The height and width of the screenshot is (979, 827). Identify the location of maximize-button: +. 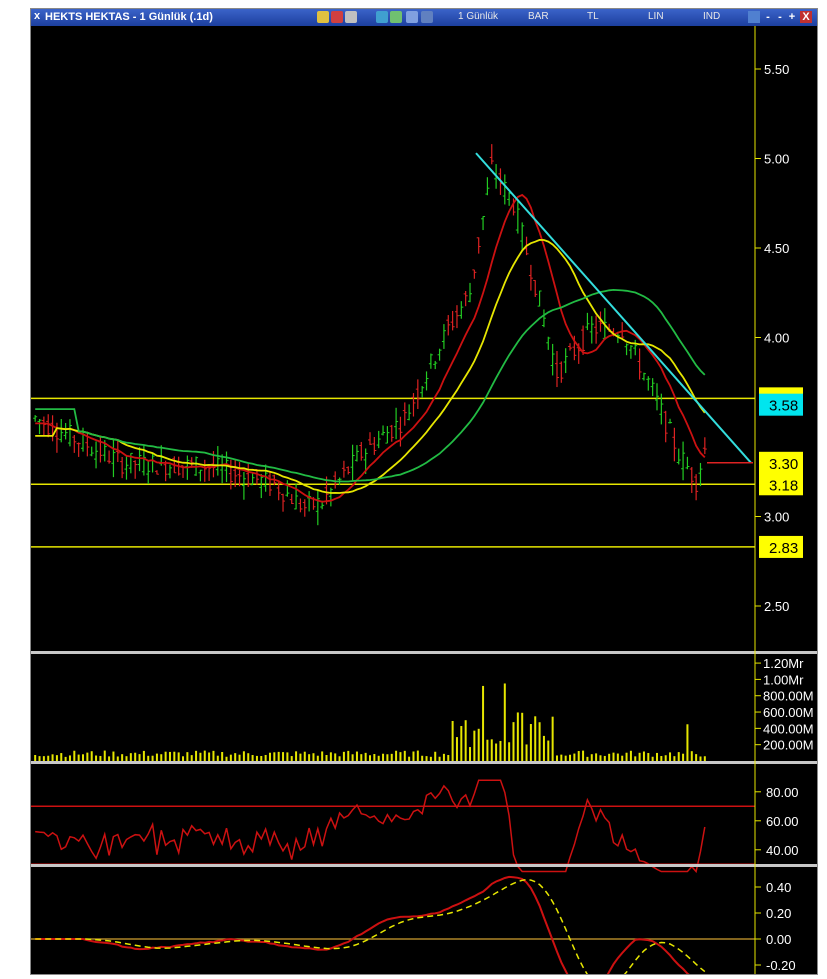
(792, 17).